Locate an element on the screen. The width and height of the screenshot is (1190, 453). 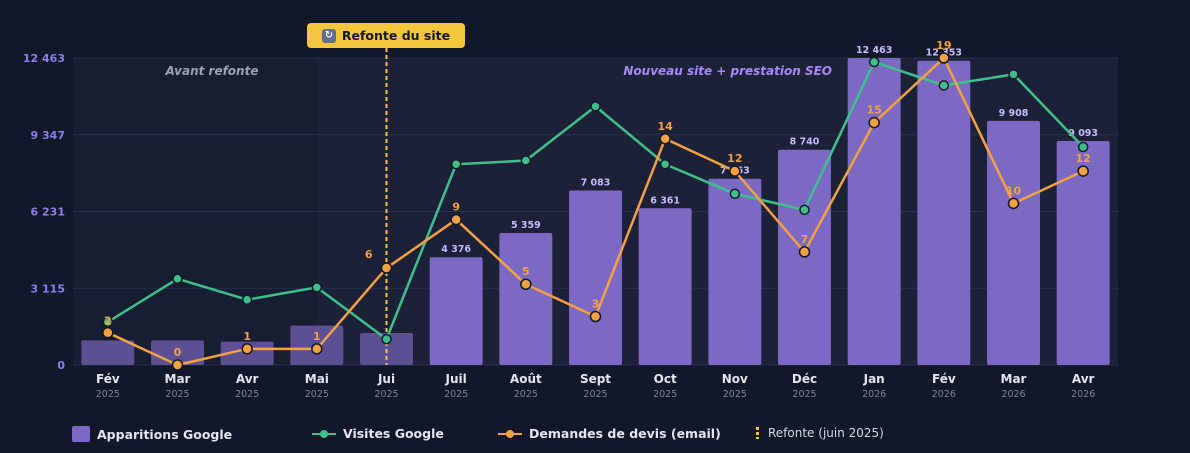
legend-label-impressions: Apparitions Google is located at coordinates (165, 434).